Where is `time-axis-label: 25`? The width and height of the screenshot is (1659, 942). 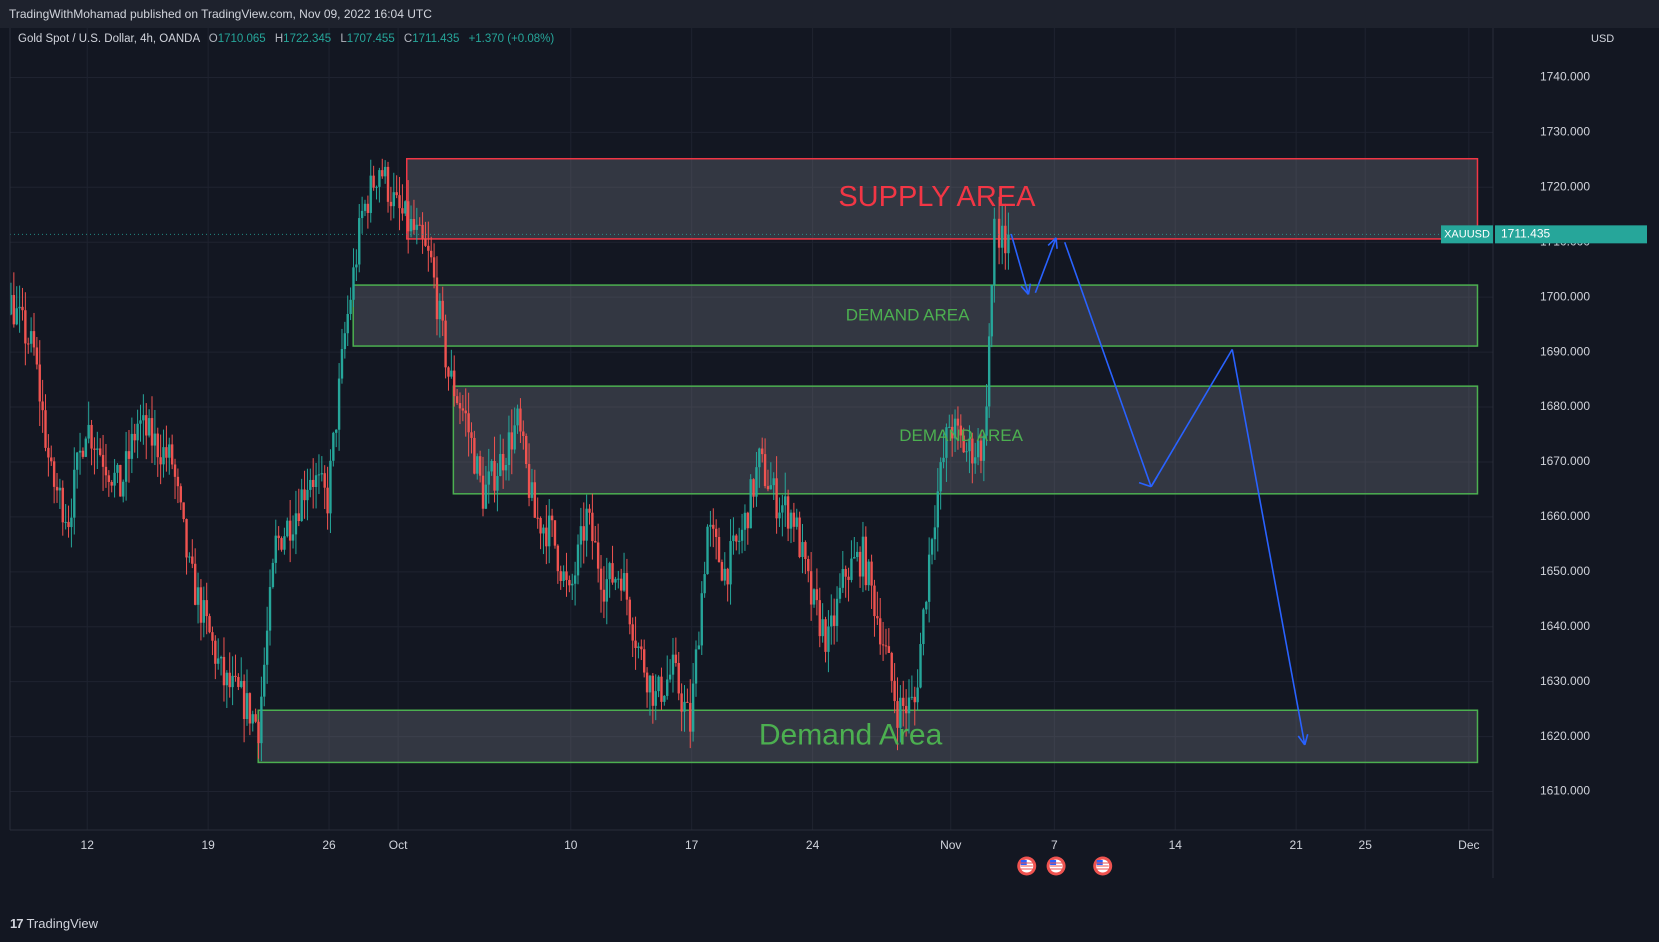 time-axis-label: 25 is located at coordinates (1366, 845).